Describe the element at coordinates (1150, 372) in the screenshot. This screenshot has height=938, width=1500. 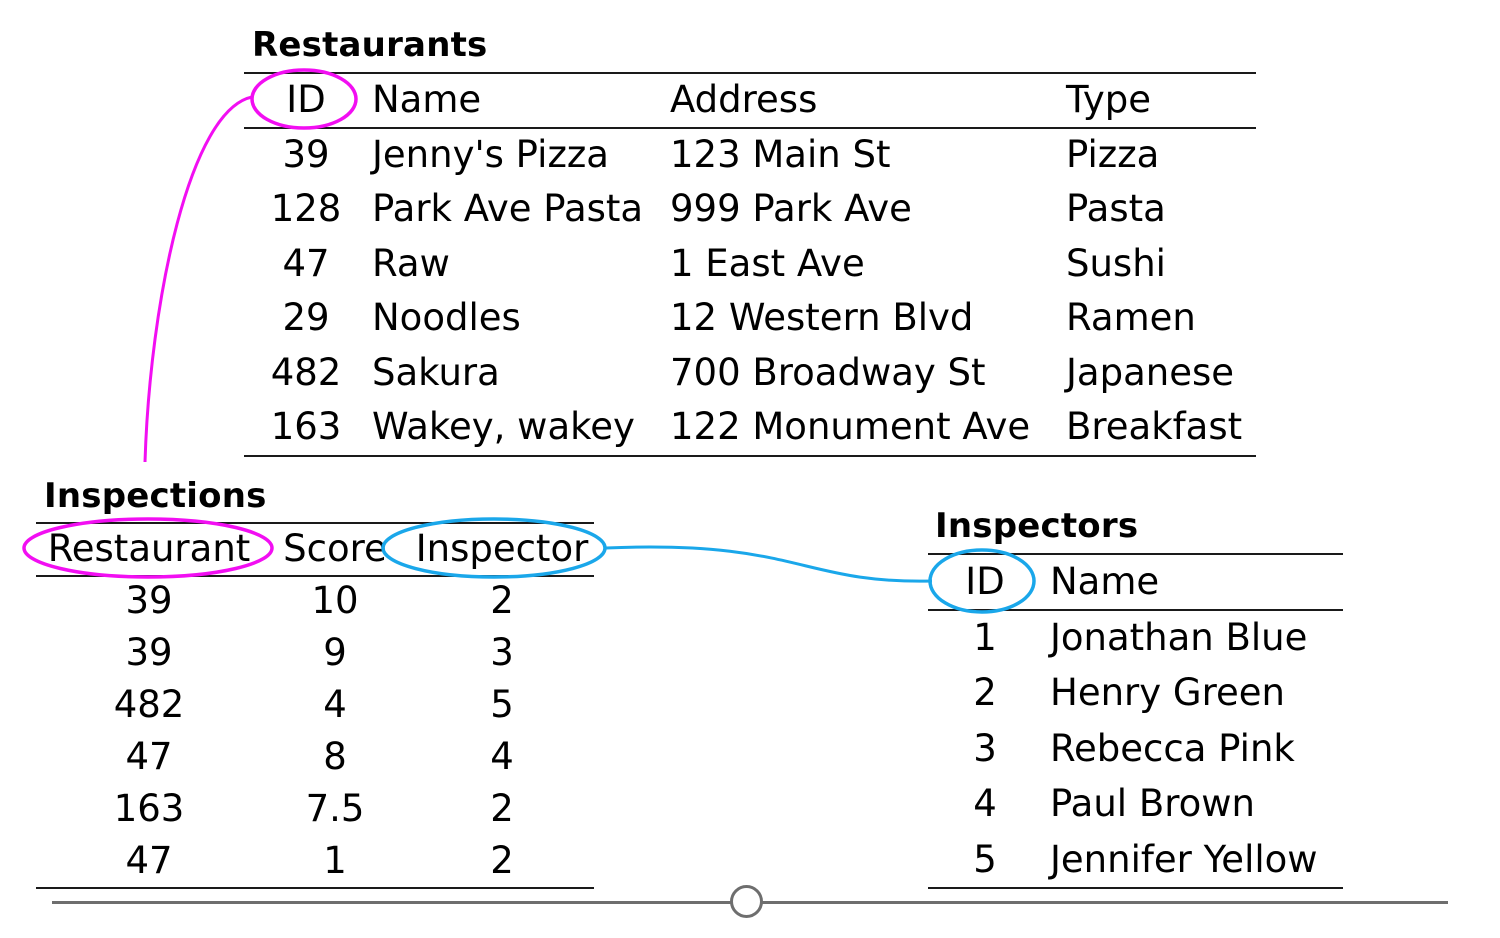
I see `restaurants-cell-type: Japanese` at that location.